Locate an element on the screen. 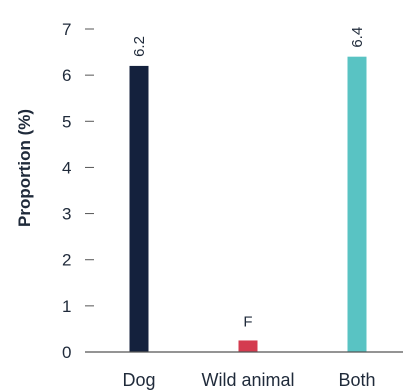 This screenshot has height=391, width=403. y-tick-label: 3 is located at coordinates (66, 214).